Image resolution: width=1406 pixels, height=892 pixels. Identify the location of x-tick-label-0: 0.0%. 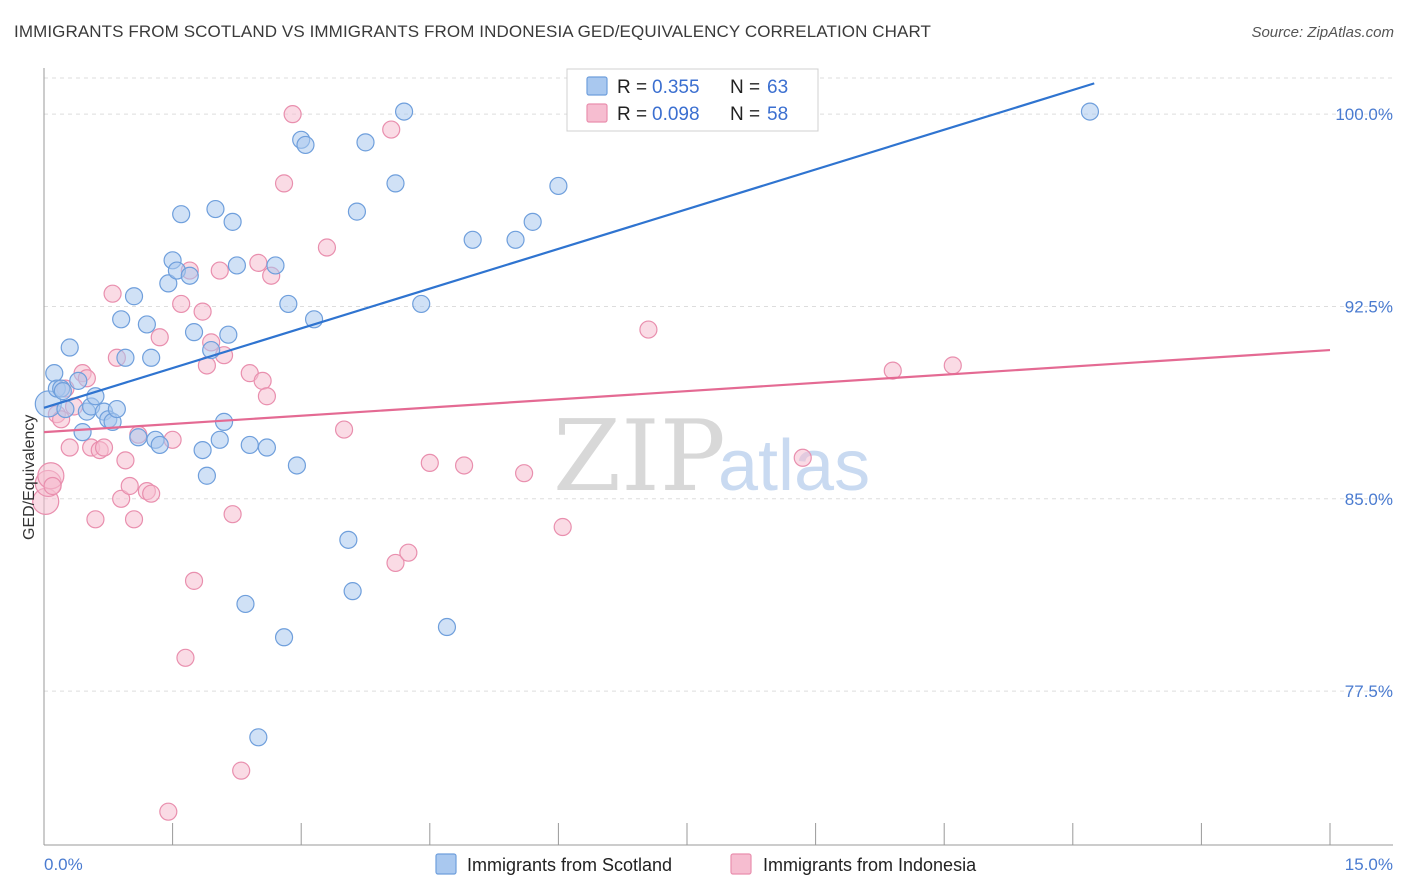
(63, 864).